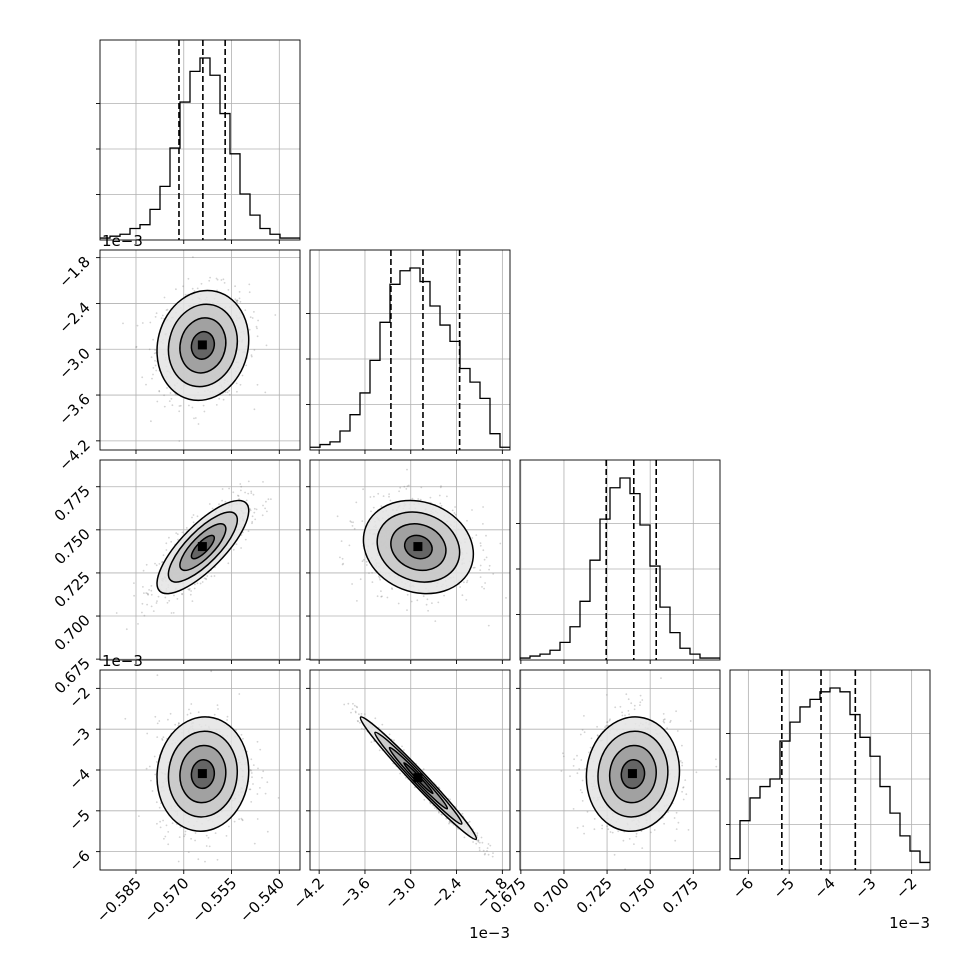  I want to click on density-peak, so click(418, 778).